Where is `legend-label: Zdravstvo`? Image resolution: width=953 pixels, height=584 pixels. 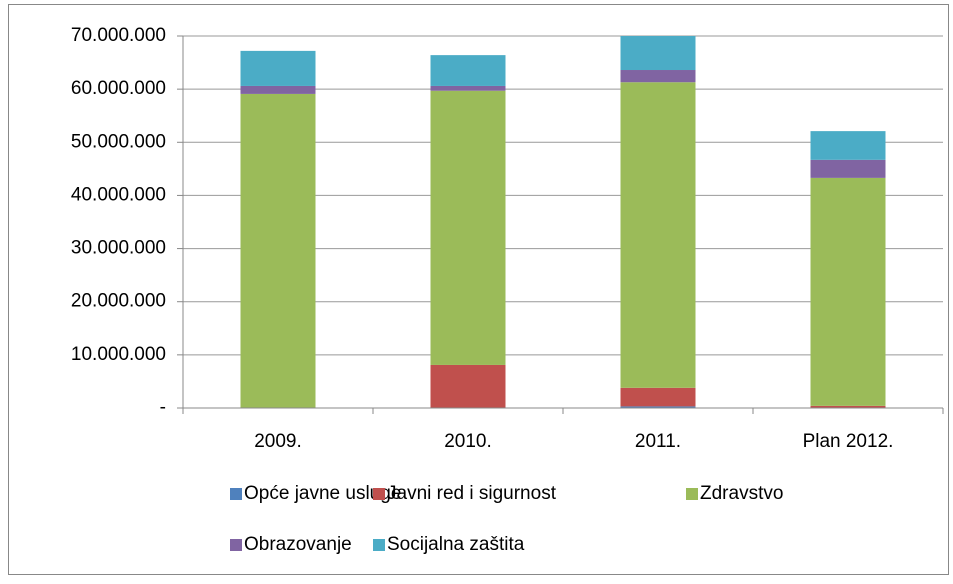 legend-label: Zdravstvo is located at coordinates (741, 493).